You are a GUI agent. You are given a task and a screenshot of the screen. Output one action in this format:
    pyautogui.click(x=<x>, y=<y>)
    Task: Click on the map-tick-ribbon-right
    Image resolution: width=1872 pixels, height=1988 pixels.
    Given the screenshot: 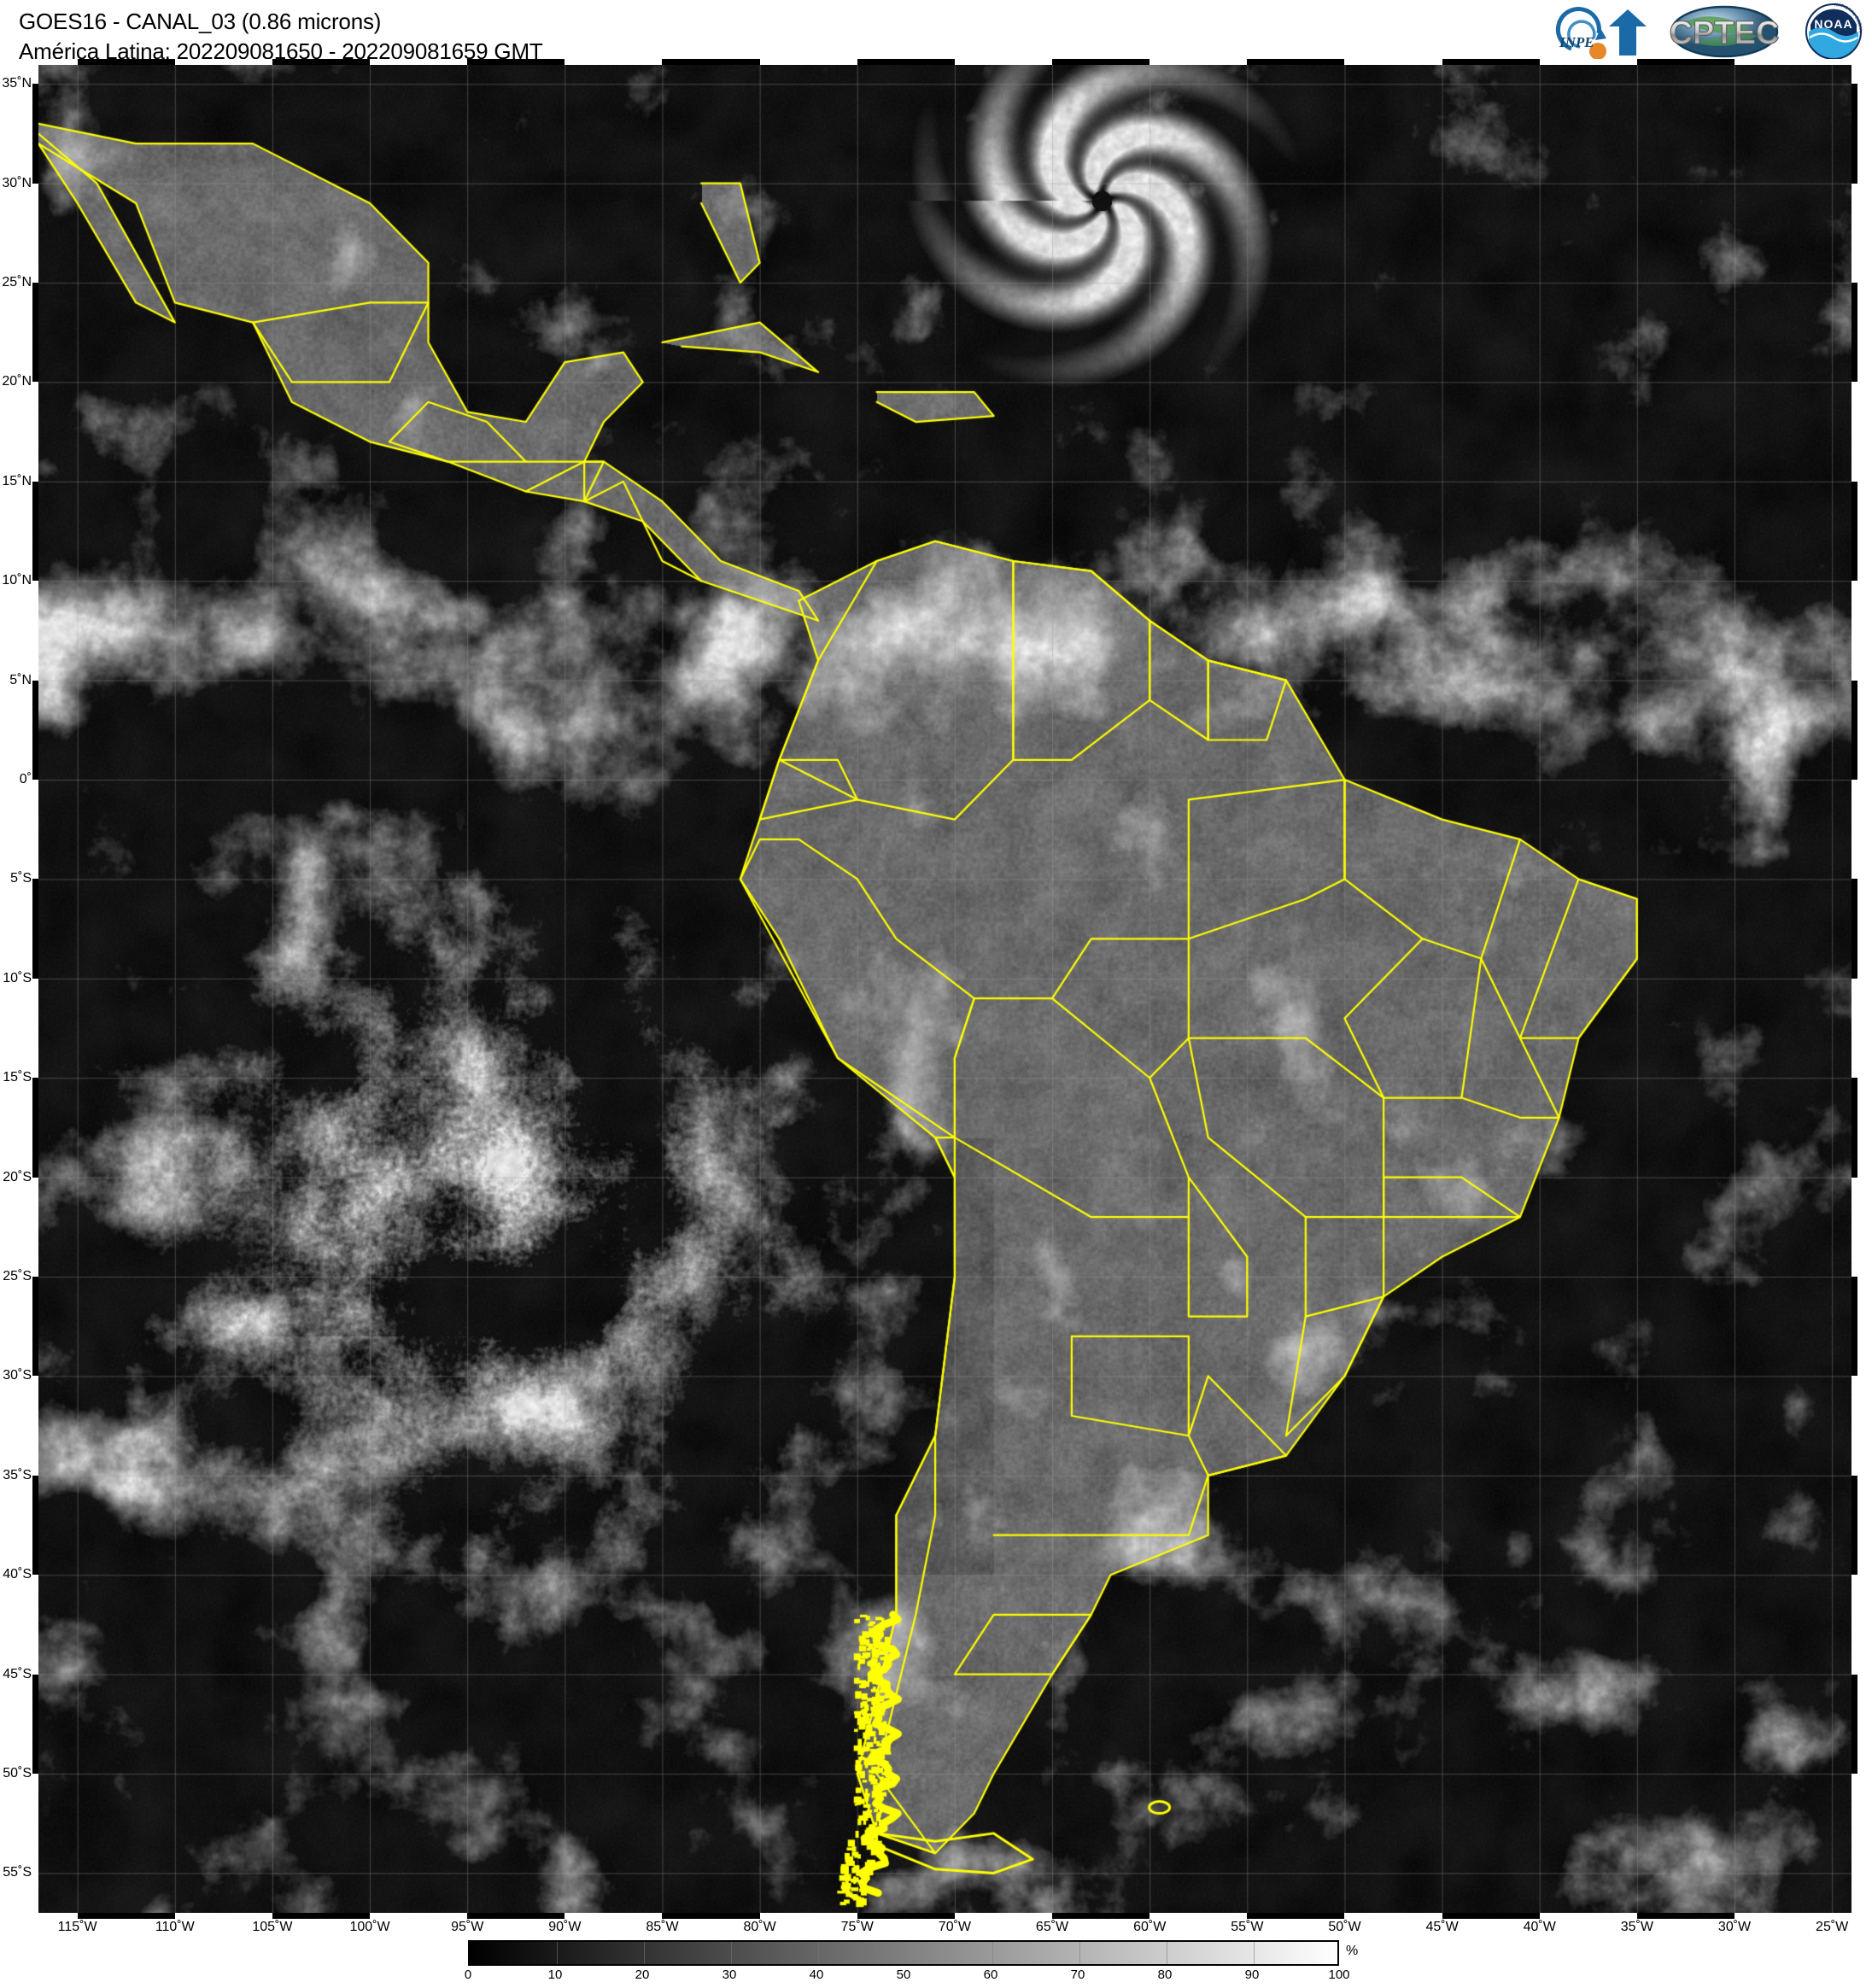 What is the action you would take?
    pyautogui.click(x=1855, y=988)
    